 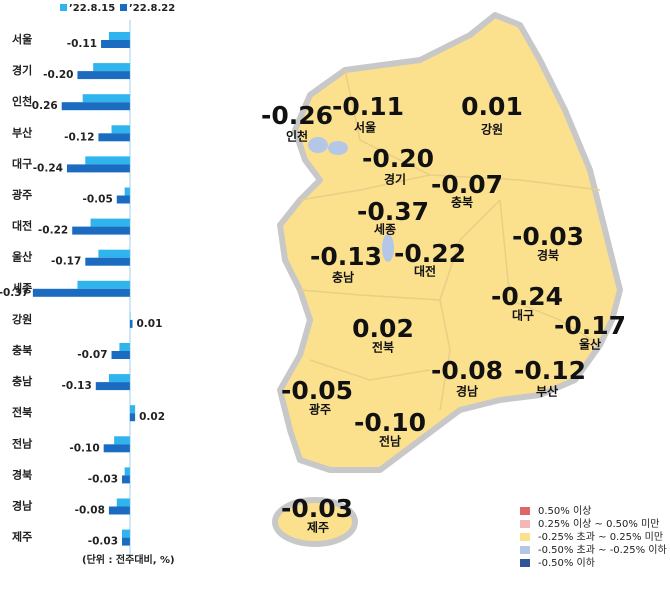 I want to click on value-label: 0.02, so click(x=152, y=417).